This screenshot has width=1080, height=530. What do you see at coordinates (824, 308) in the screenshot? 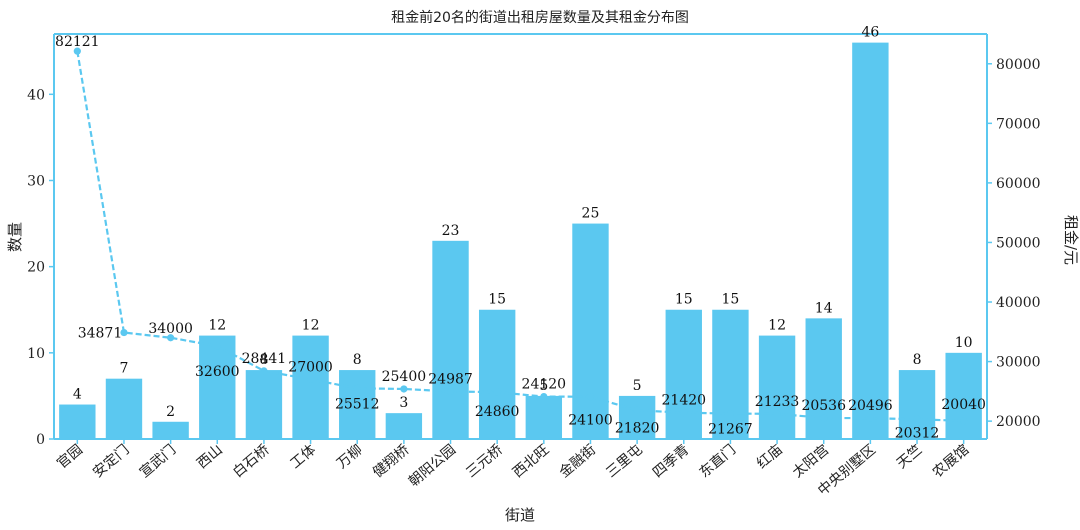
I see `bar-value-label: 14` at bounding box center [824, 308].